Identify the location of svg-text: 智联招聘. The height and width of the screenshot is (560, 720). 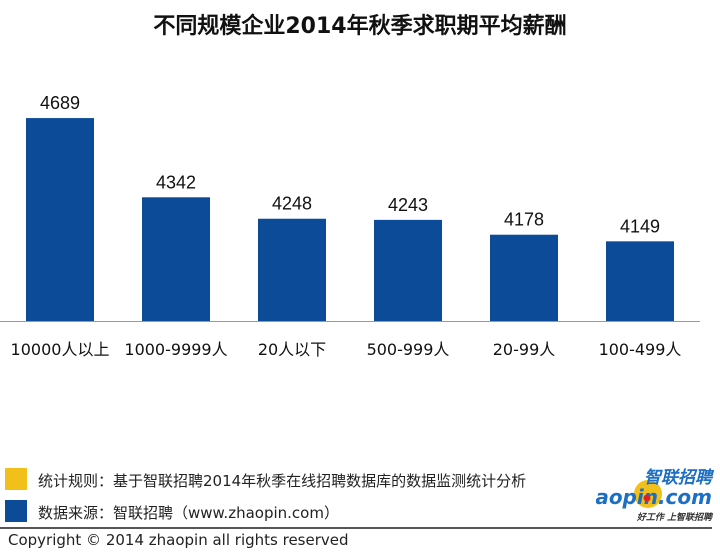
(679, 478).